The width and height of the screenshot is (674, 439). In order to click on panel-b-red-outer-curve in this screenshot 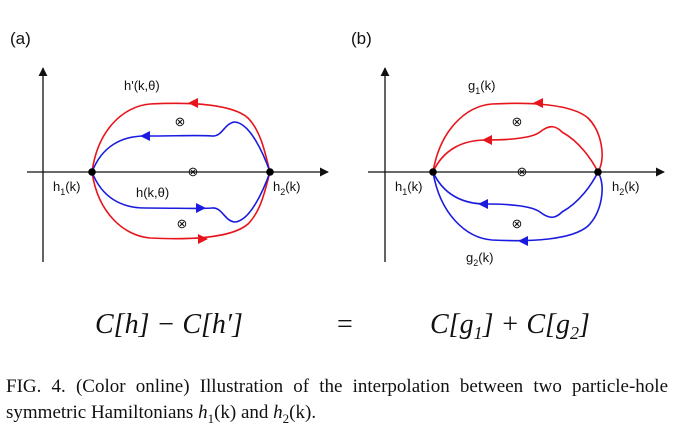, I will do `click(517, 137)`.